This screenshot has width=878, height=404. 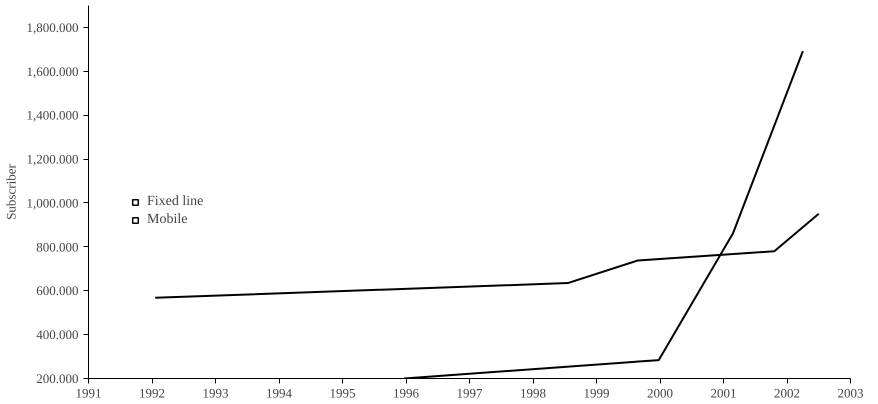 I want to click on x-tick-label: 2002, so click(x=787, y=393).